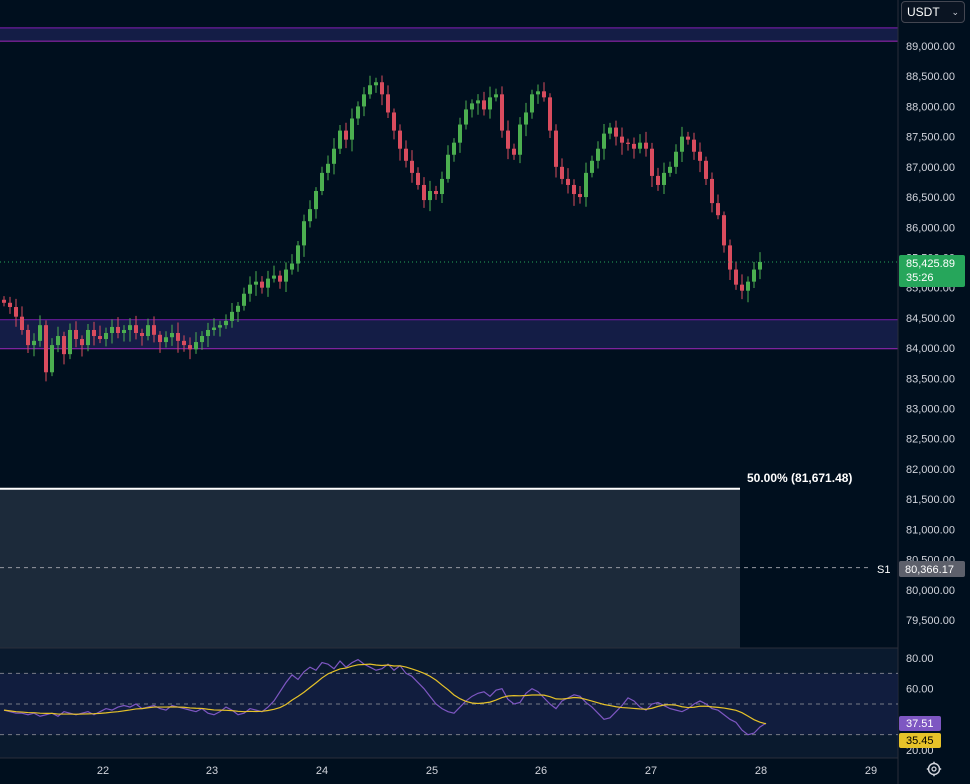 Image resolution: width=970 pixels, height=784 pixels. What do you see at coordinates (212, 771) in the screenshot?
I see `time-tick-label: 23` at bounding box center [212, 771].